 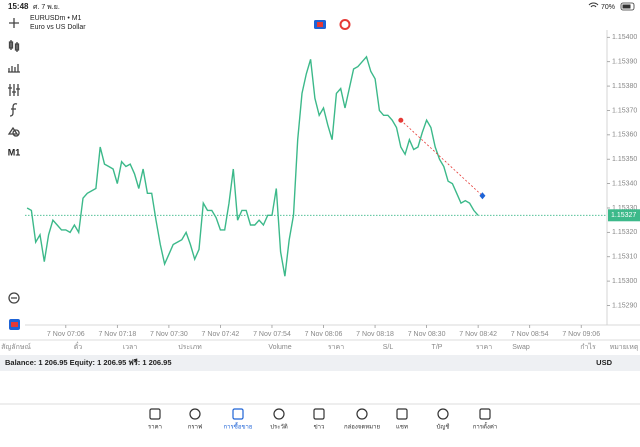 I want to click on y-tick-label: 1.15330, so click(x=624, y=208).